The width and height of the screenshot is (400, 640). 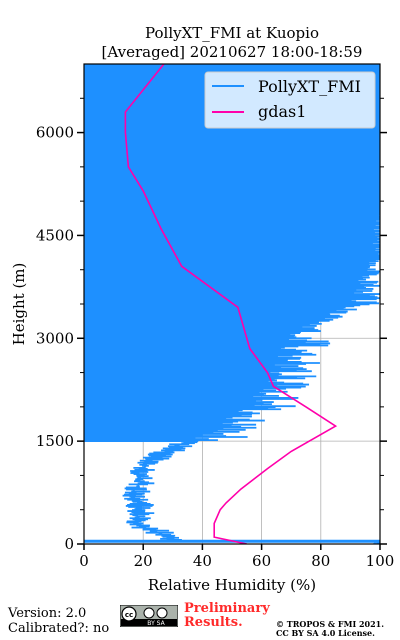 I want to click on cc-by-sa-text: BY SA, so click(x=156, y=623).